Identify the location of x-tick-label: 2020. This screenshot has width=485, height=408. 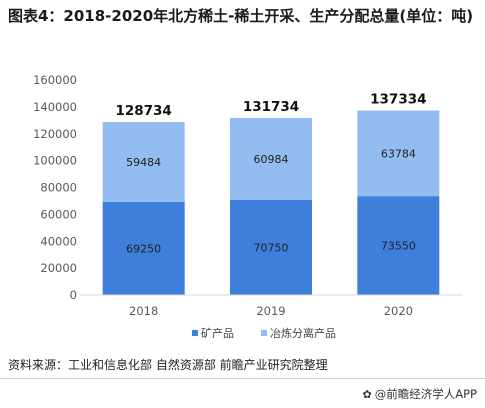
(398, 311).